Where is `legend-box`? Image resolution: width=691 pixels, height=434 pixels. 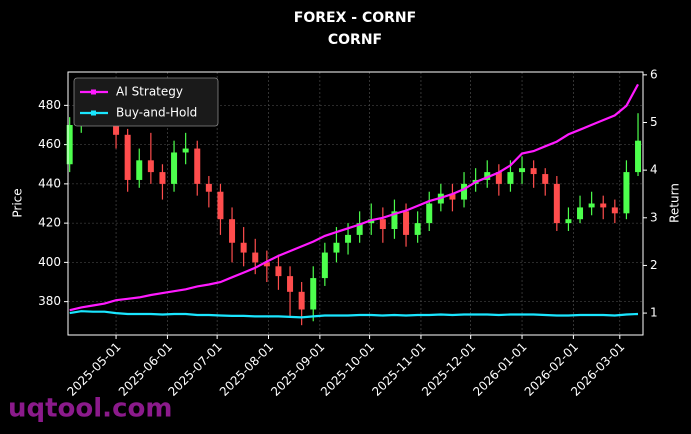
legend-box is located at coordinates (146, 102).